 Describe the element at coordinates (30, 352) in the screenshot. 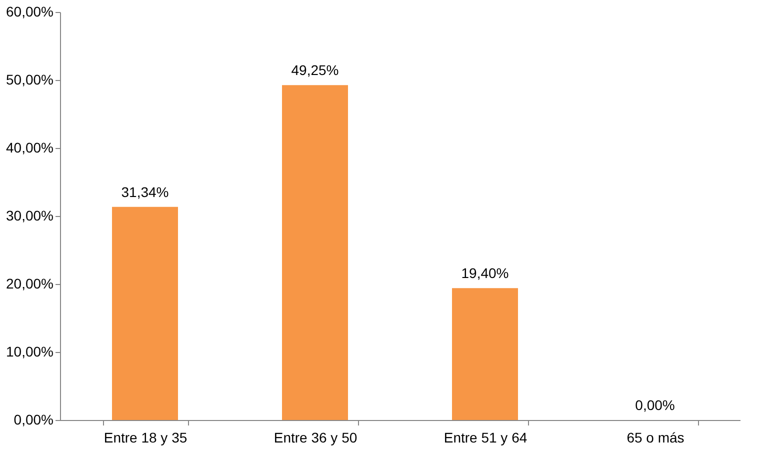

I see `y-tick-label: 10,00%` at that location.